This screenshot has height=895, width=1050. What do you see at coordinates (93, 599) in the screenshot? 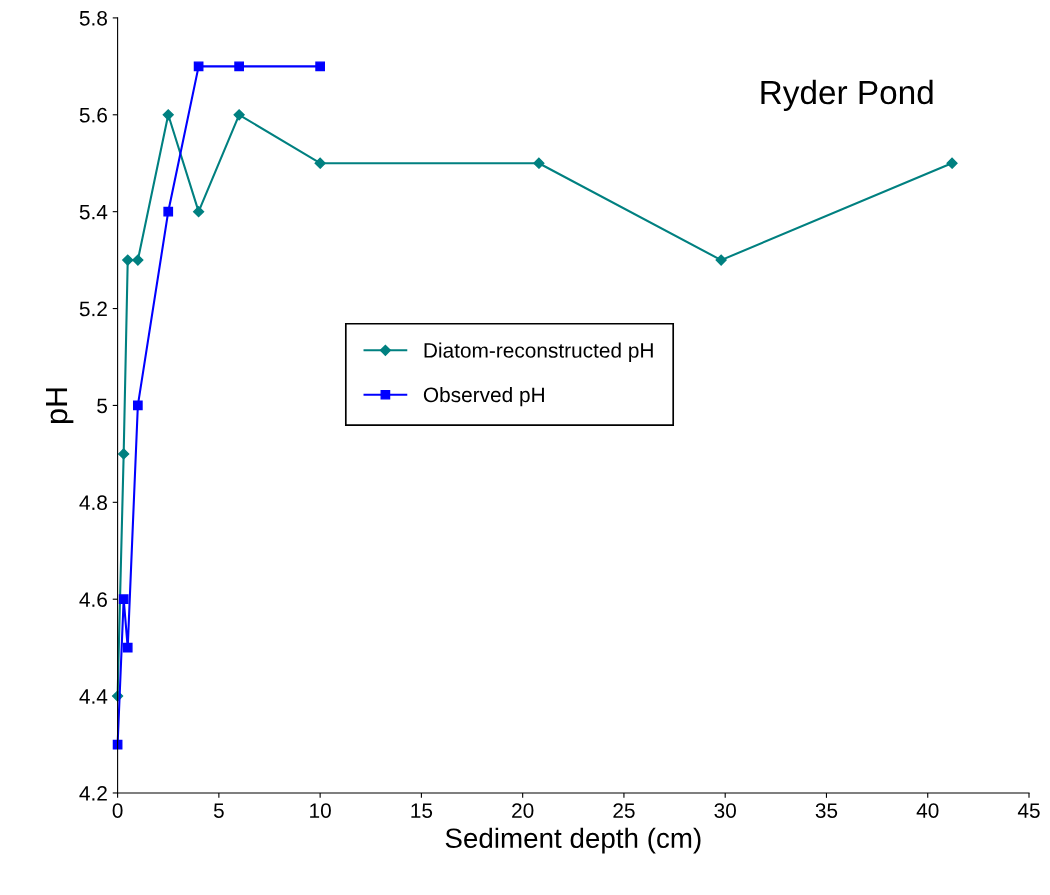
I see `y-tick-label: 4.6` at bounding box center [93, 599].